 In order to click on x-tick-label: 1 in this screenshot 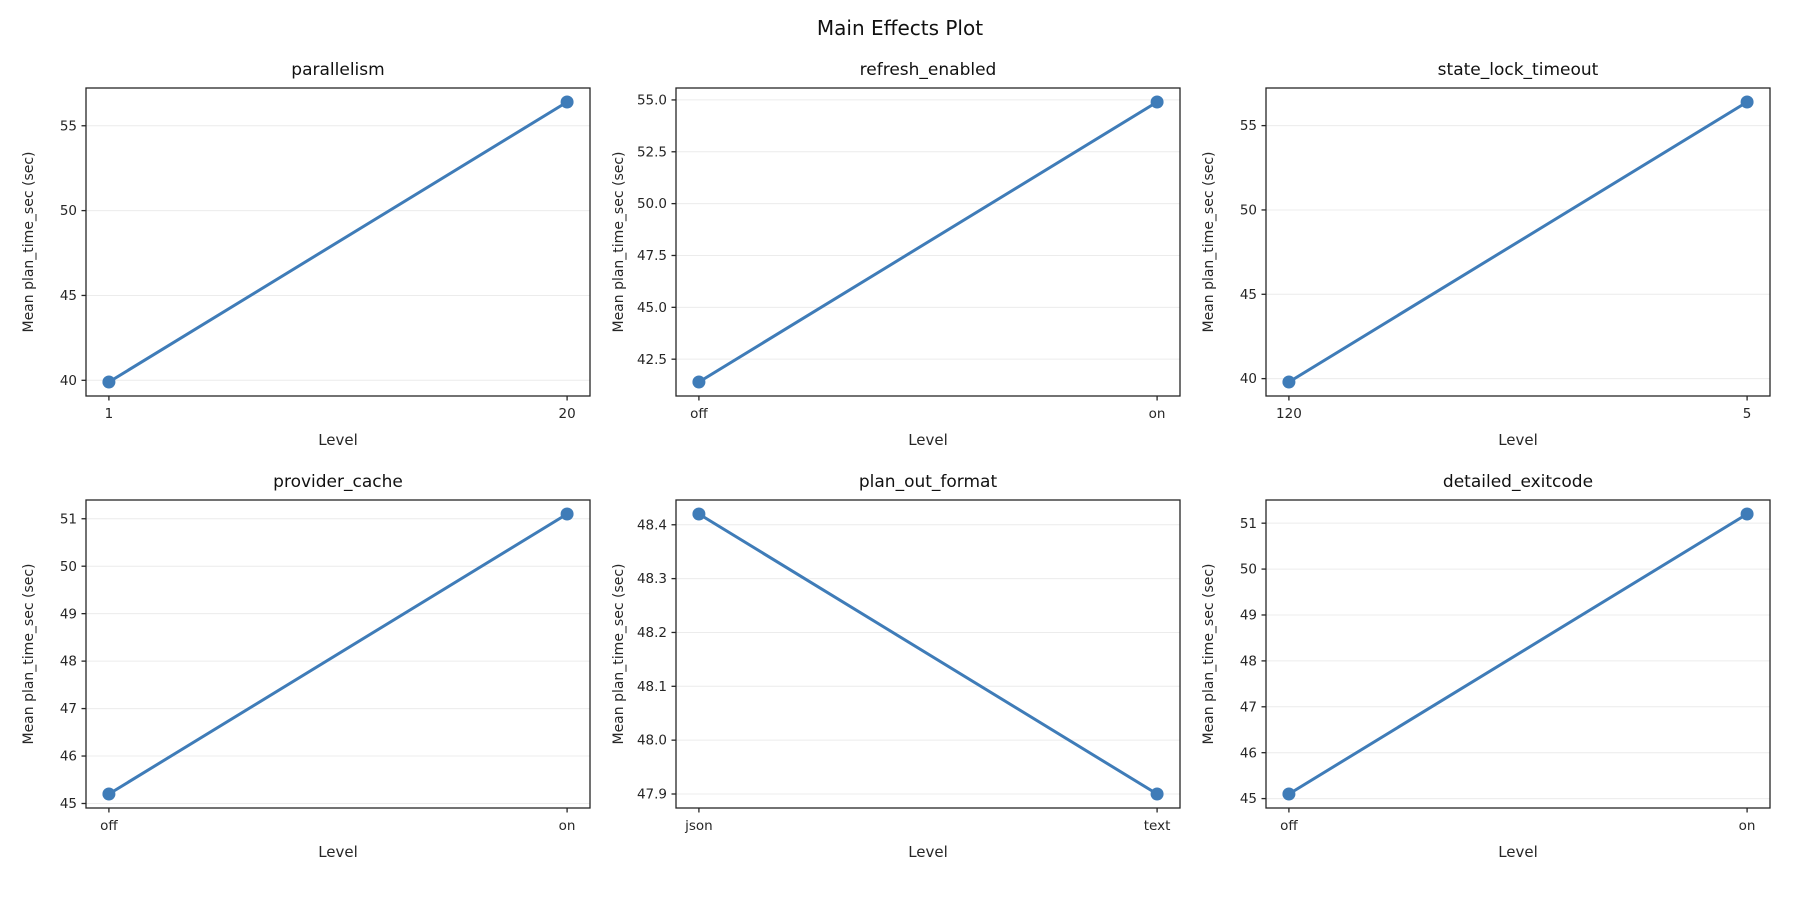, I will do `click(109, 414)`.